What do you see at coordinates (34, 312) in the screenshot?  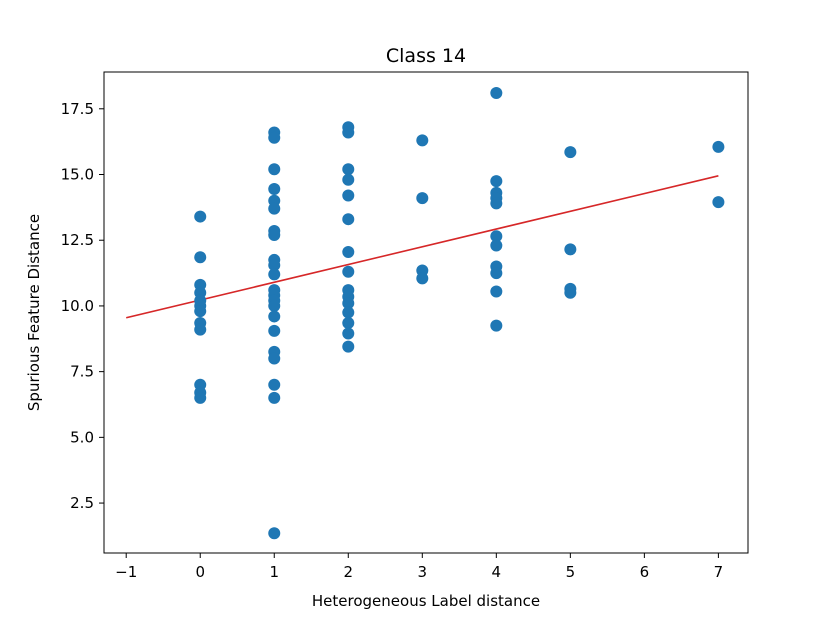 I see `y-axis-label: Spurious Feature Distance` at bounding box center [34, 312].